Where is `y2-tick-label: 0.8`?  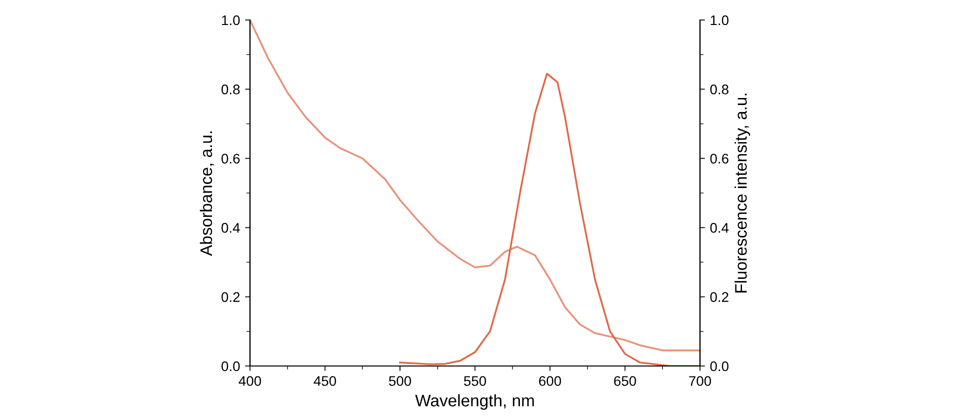 y2-tick-label: 0.8 is located at coordinates (719, 89).